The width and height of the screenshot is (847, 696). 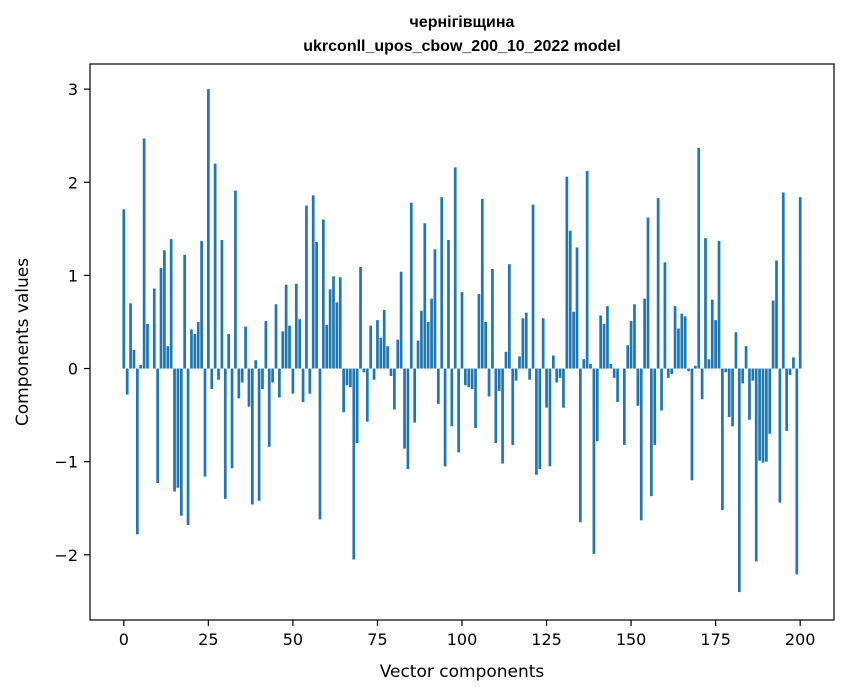 I want to click on x-axis-ticks: 0 25 50 75 100 125 150 175 200, so click(x=467, y=634).